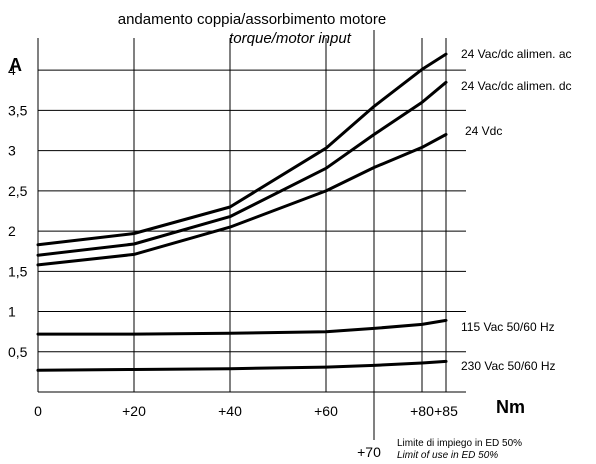  I want to click on y-tick-label: 2, so click(12, 231).